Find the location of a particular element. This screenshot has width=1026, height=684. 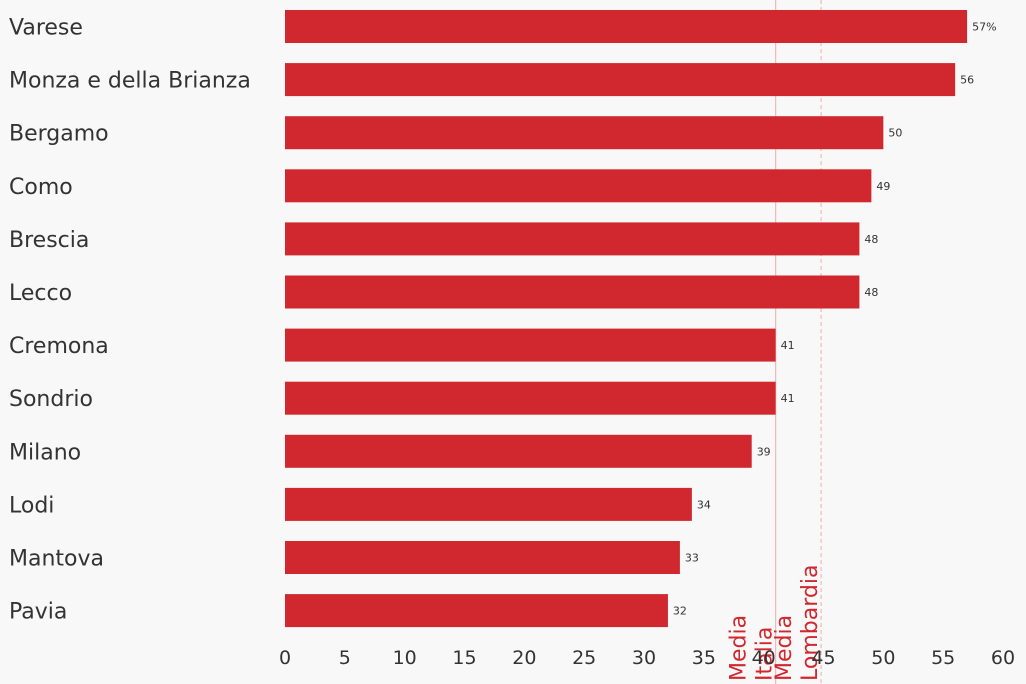

data-label: 33 is located at coordinates (692, 558).